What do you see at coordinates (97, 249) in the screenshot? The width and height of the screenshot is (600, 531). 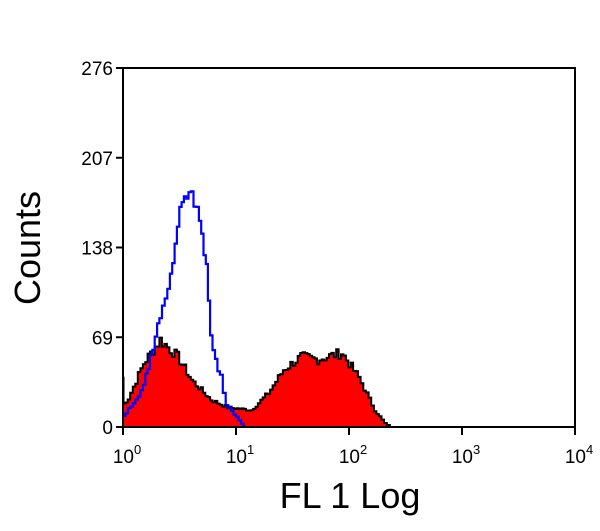 I see `y-tick-label: 138` at bounding box center [97, 249].